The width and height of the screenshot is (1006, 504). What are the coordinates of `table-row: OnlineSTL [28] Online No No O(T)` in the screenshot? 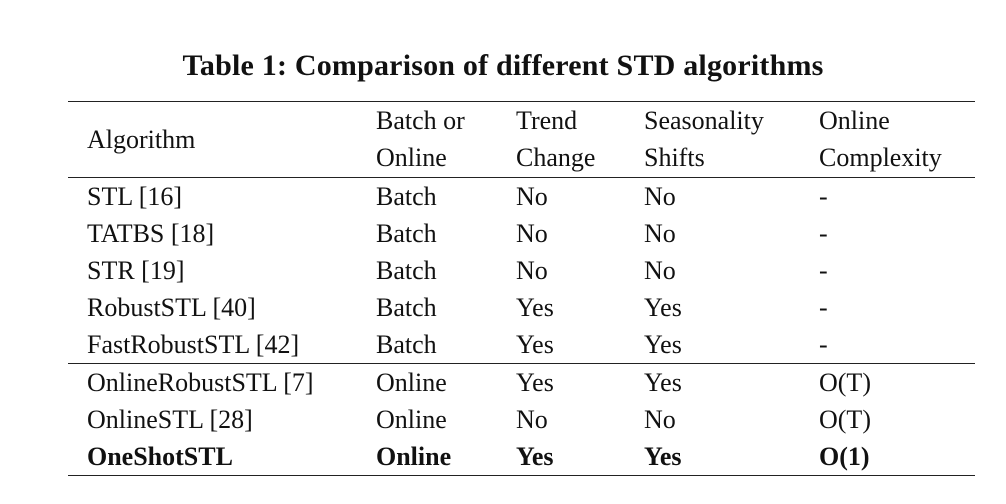 It's located at (521, 419).